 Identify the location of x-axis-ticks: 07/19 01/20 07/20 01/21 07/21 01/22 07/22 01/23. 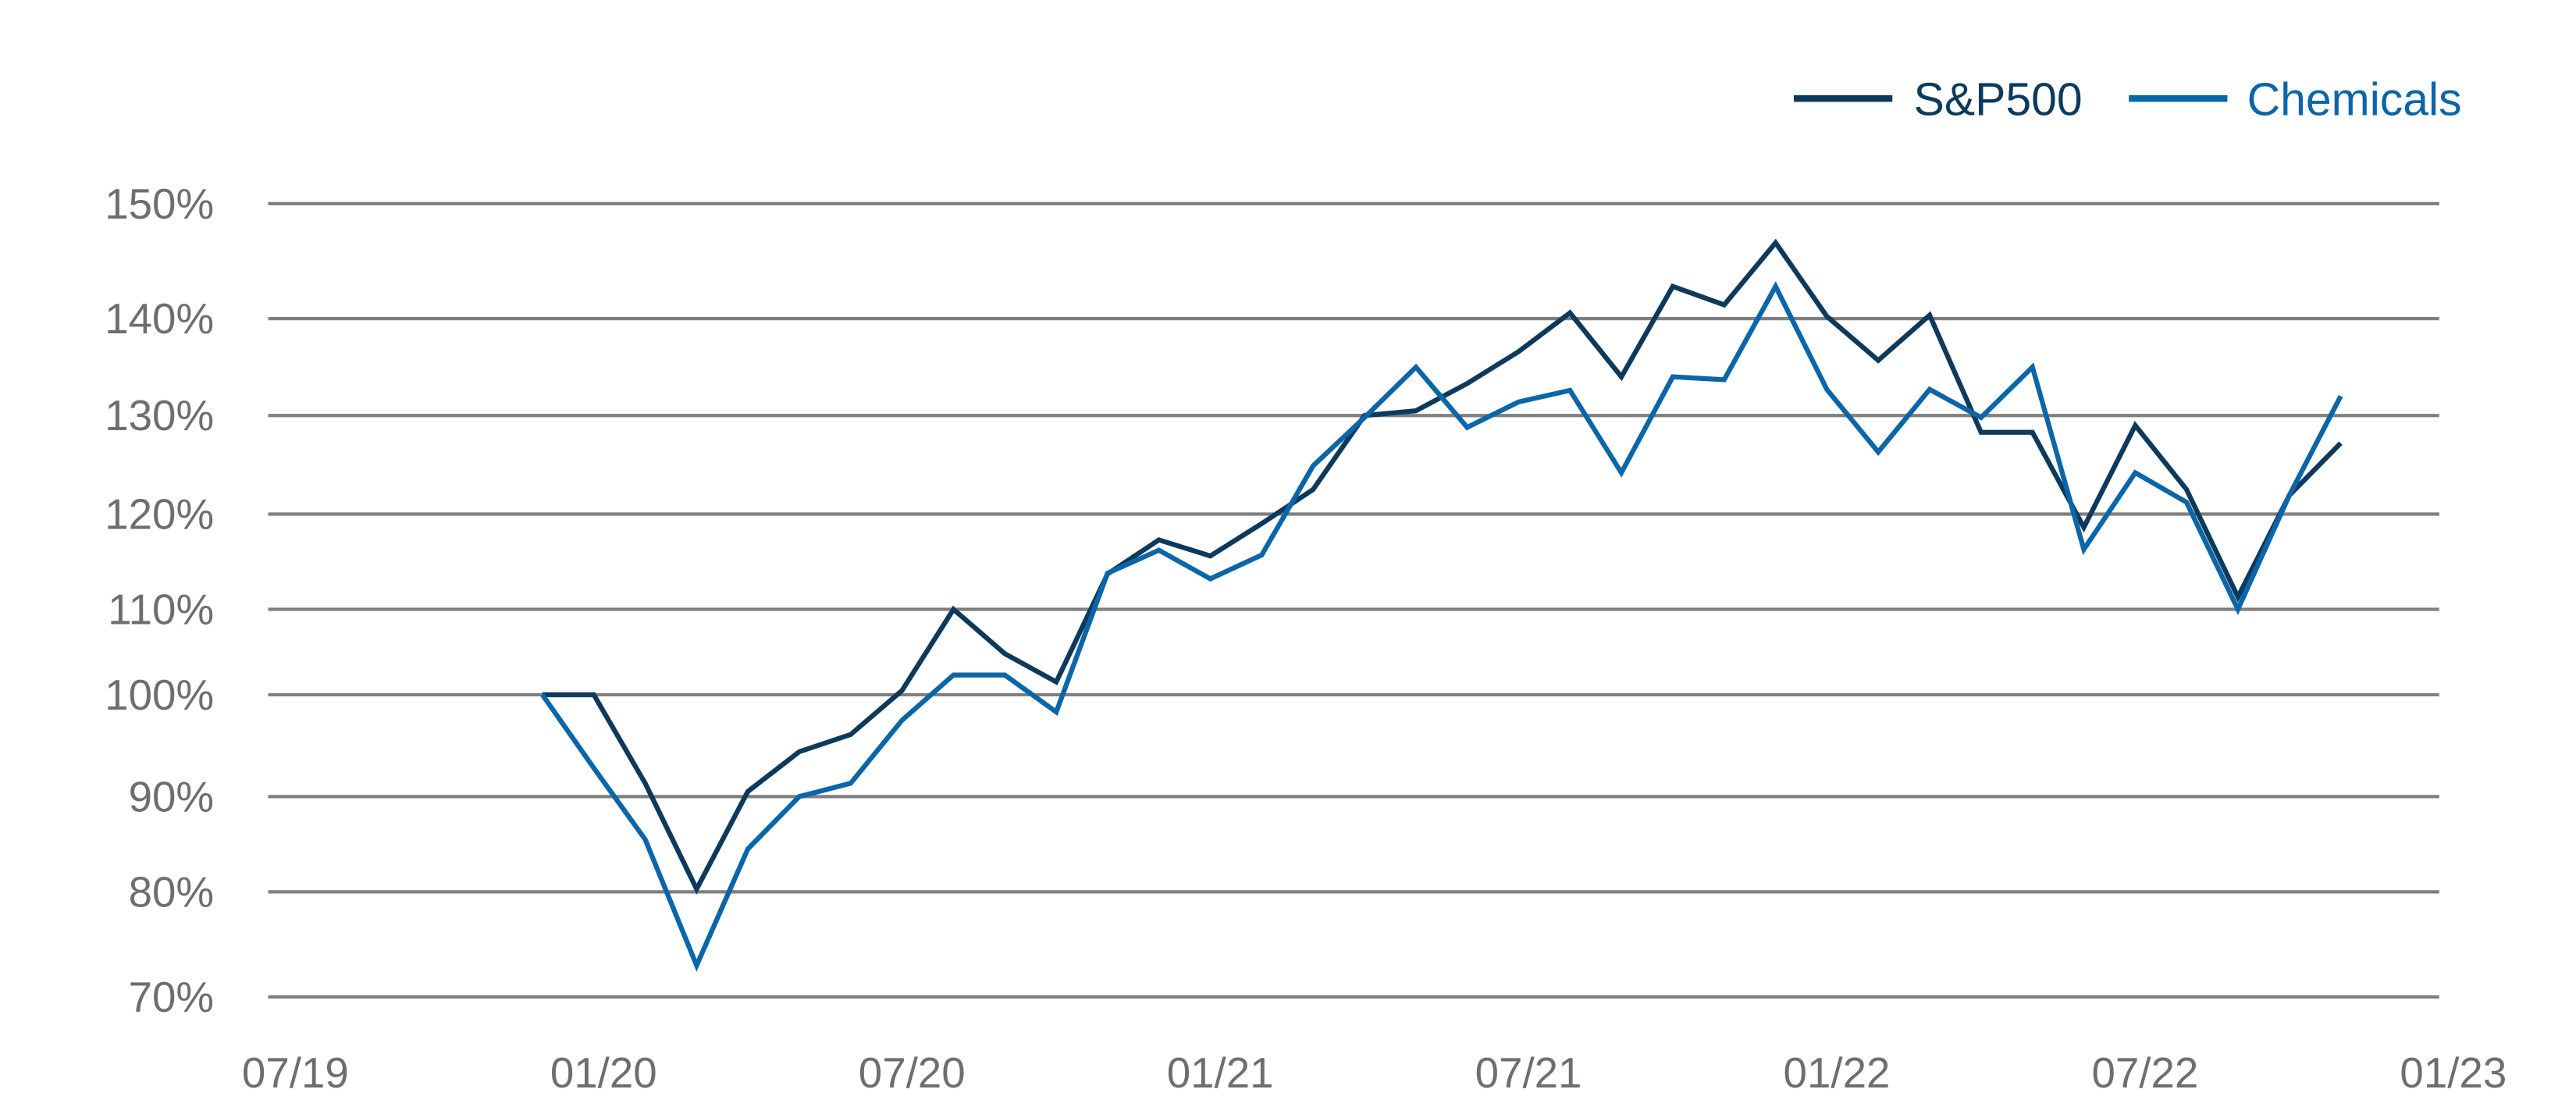
(1374, 1072).